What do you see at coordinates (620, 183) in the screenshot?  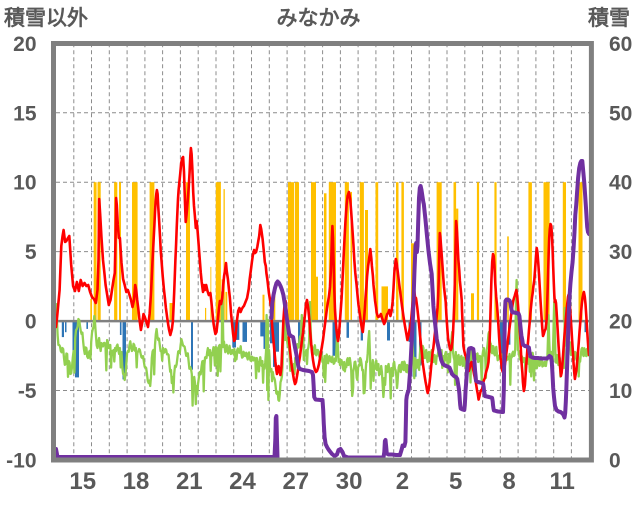 I see `svg-text: 40` at bounding box center [620, 183].